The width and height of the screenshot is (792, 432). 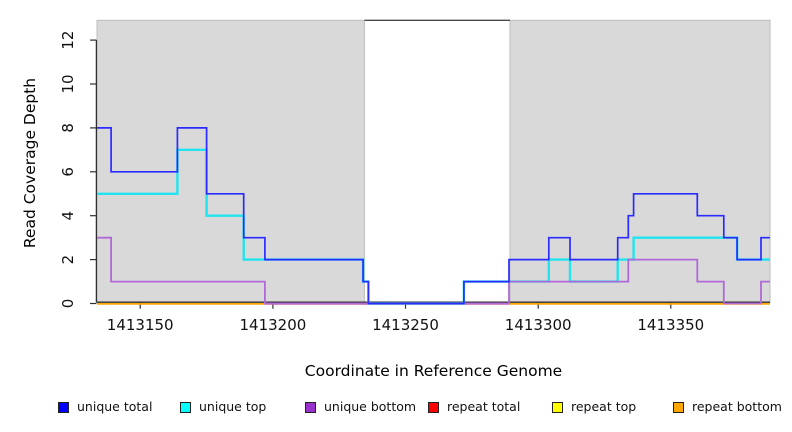 What do you see at coordinates (678, 407) in the screenshot?
I see `legend-swatch-repeat-bottom` at bounding box center [678, 407].